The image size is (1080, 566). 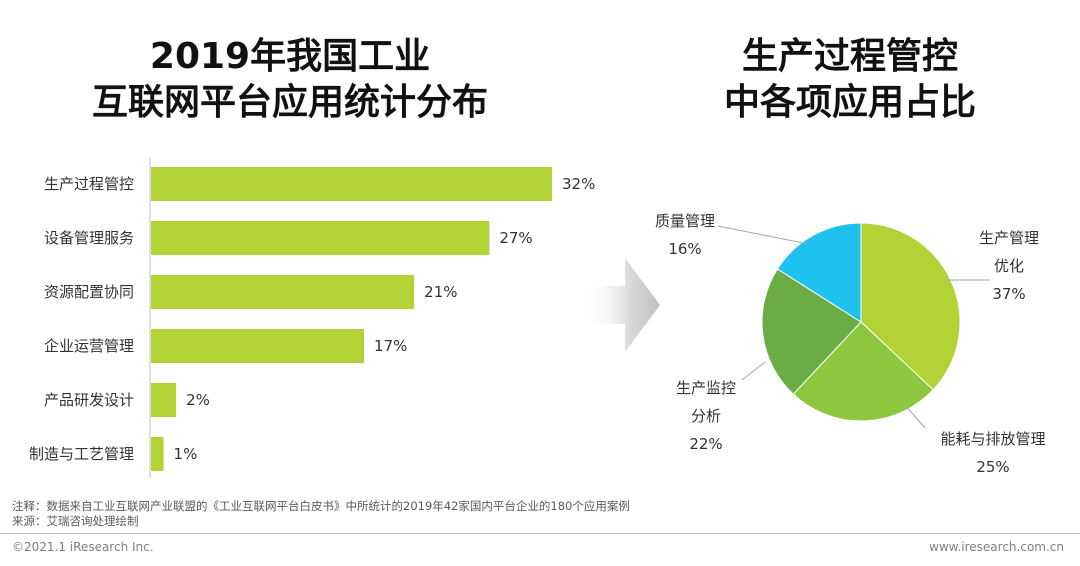 I want to click on bar-category-label: 设备管理服务, so click(x=89, y=238).